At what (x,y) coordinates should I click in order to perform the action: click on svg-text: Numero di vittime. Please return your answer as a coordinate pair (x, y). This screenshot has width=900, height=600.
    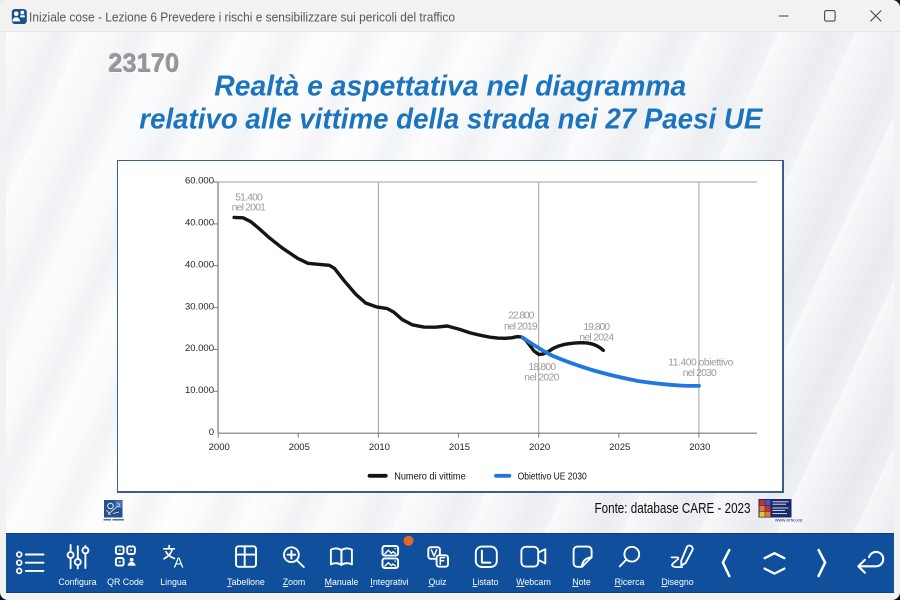
    Looking at the image, I should click on (430, 476).